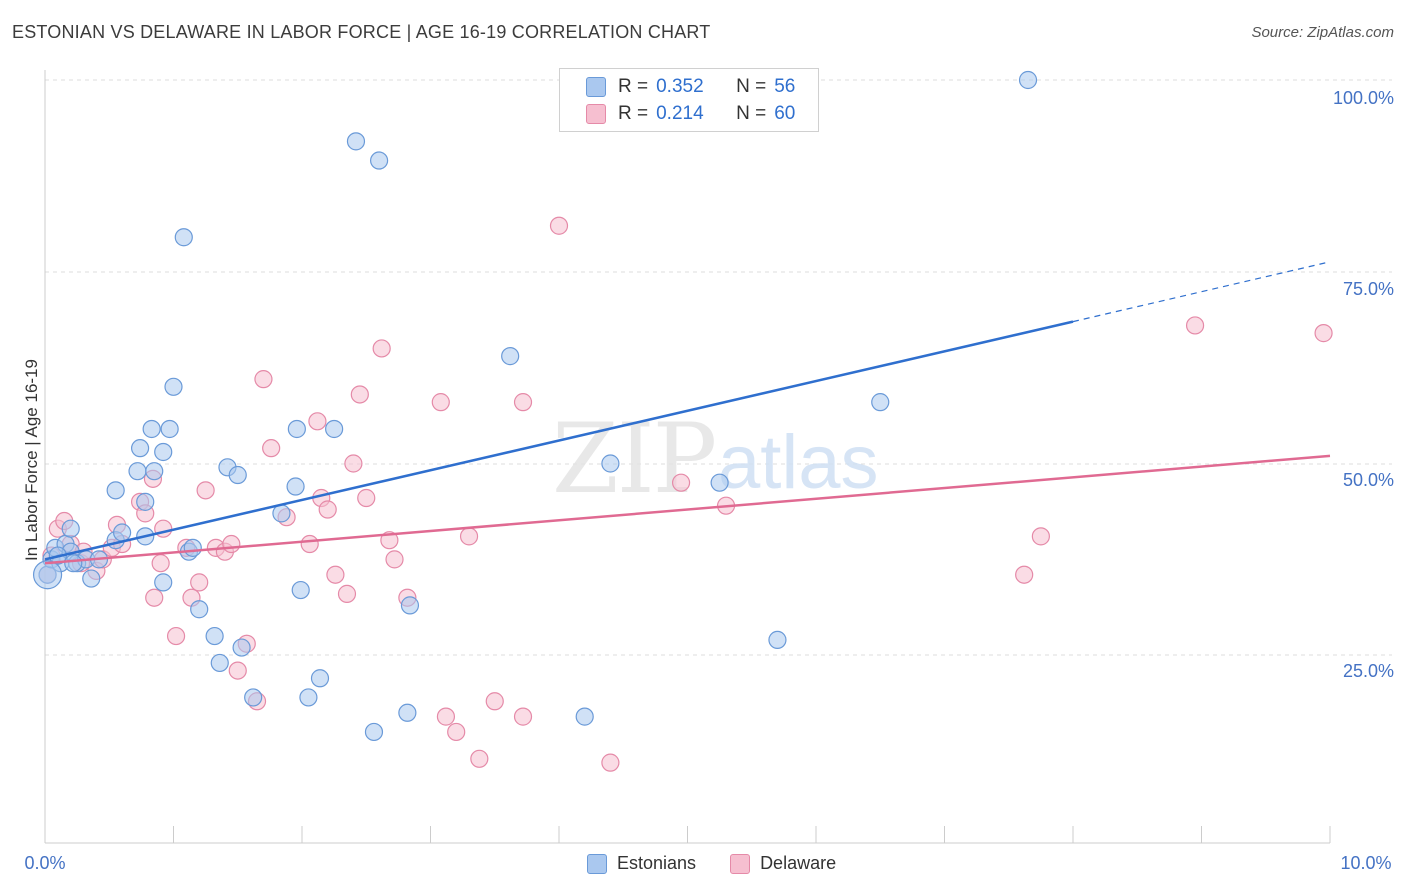 This screenshot has width=1406, height=892. I want to click on series-swatch-estonians, so click(597, 863).